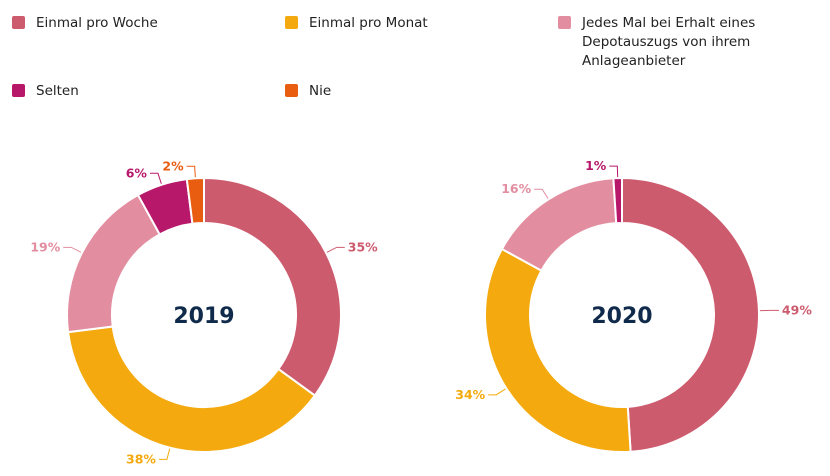 Image resolution: width=830 pixels, height=476 pixels. What do you see at coordinates (596, 165) in the screenshot?
I see `data-label: 1%` at bounding box center [596, 165].